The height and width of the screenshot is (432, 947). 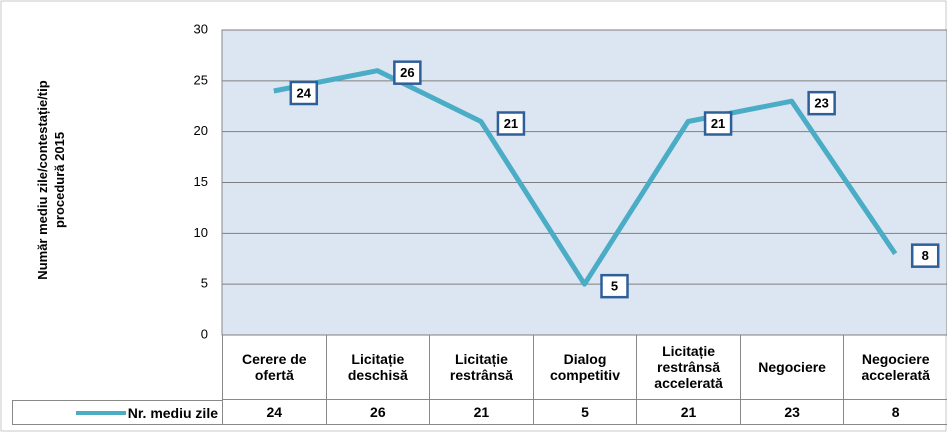 What do you see at coordinates (172, 412) in the screenshot?
I see `legend-label: Nr. mediu zile` at bounding box center [172, 412].